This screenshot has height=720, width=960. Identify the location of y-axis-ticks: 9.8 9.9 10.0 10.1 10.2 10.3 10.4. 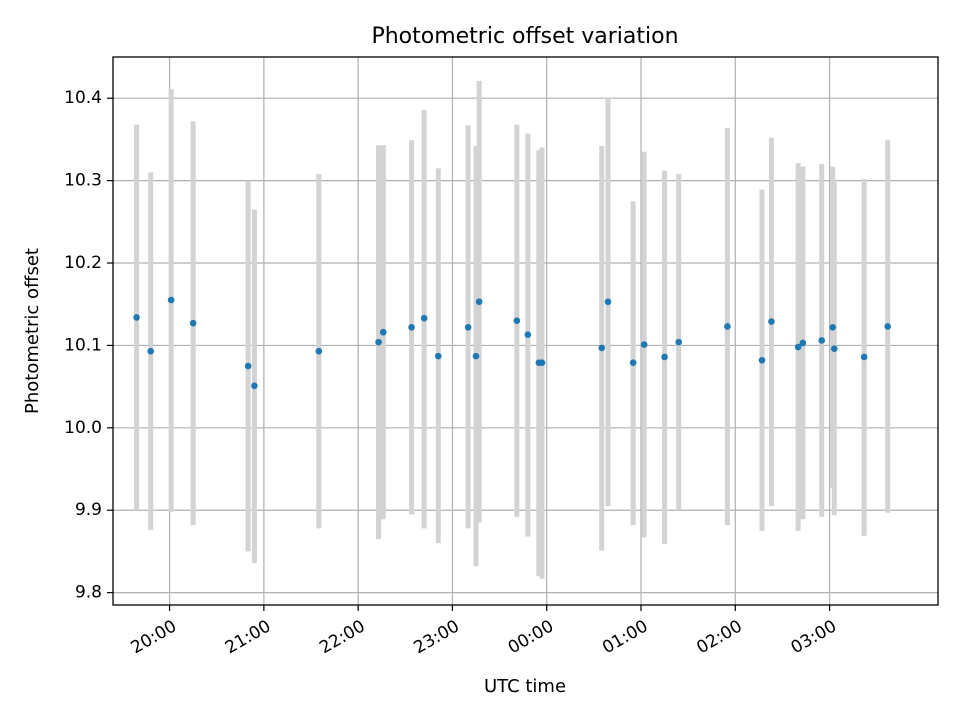
(88, 345).